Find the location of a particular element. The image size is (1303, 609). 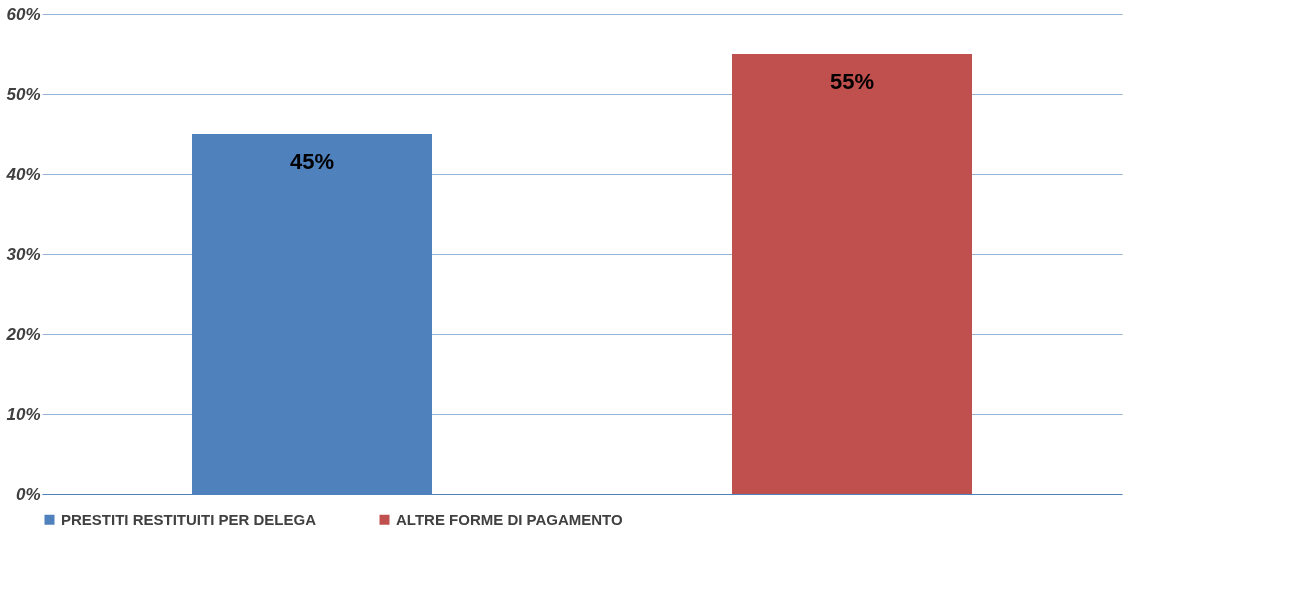

text: 55% is located at coordinates (852, 81).